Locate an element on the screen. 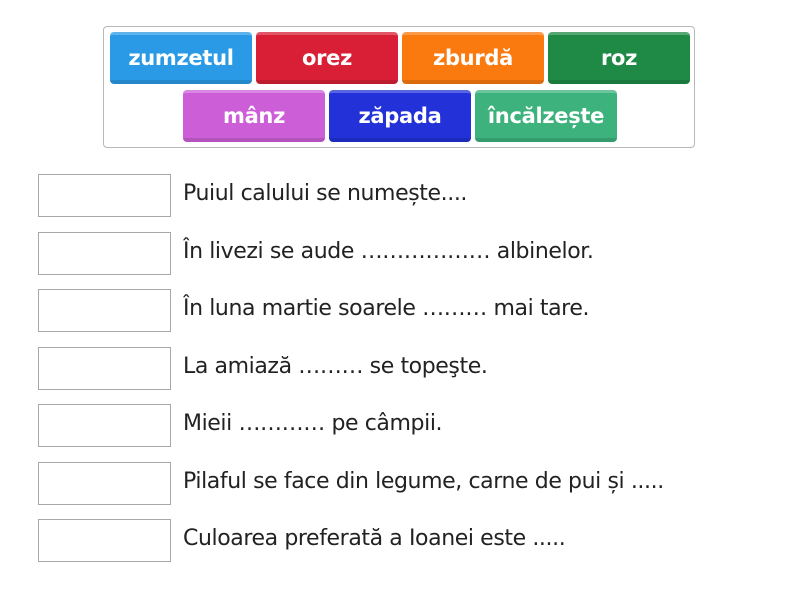  question-text: În livezi se aude ……………… albinelor. is located at coordinates (388, 251).